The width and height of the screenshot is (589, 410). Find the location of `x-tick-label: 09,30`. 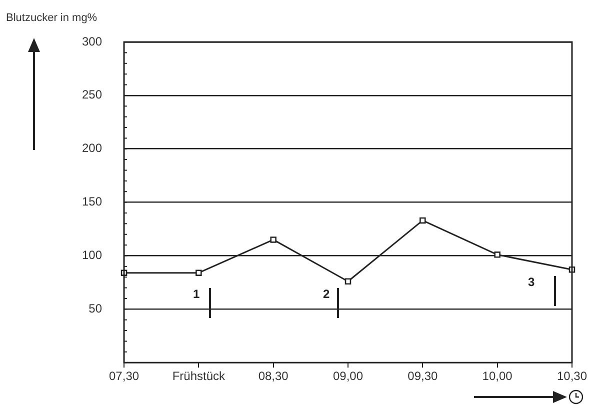

x-tick-label: 09,30 is located at coordinates (423, 376).